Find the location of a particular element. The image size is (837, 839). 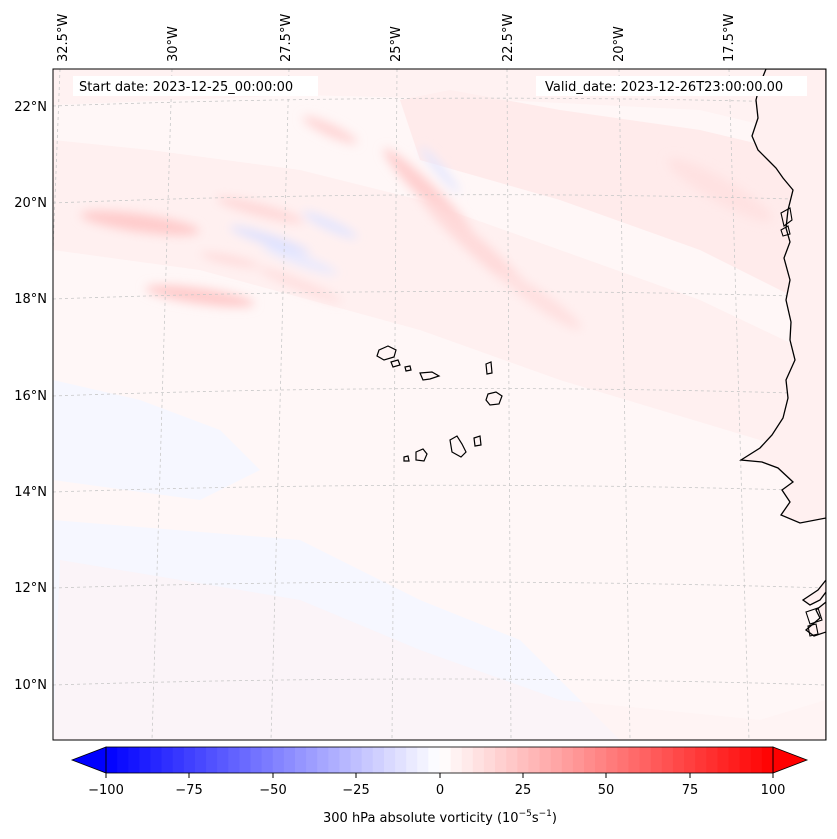

sao-nicolau-island is located at coordinates (430, 376).